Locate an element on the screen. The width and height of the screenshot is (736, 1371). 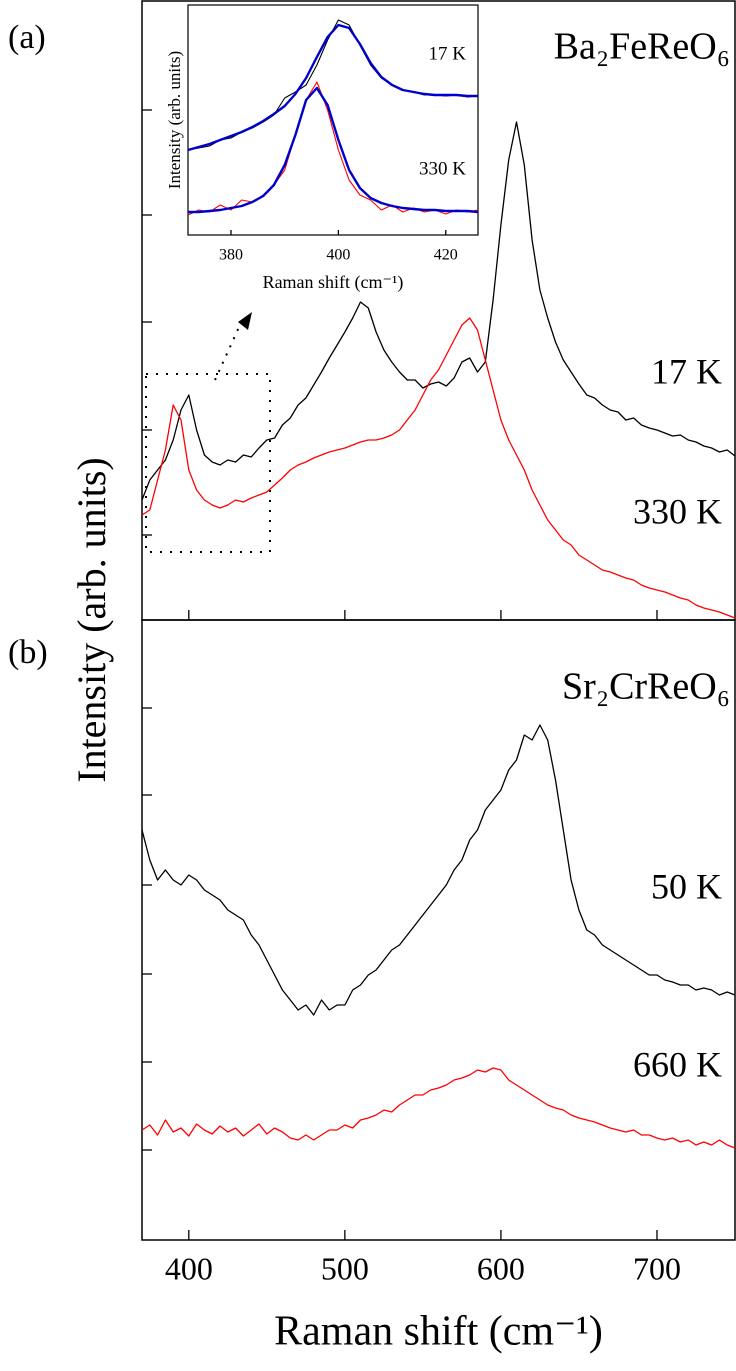
x-tick-label: 380 is located at coordinates (231, 255).